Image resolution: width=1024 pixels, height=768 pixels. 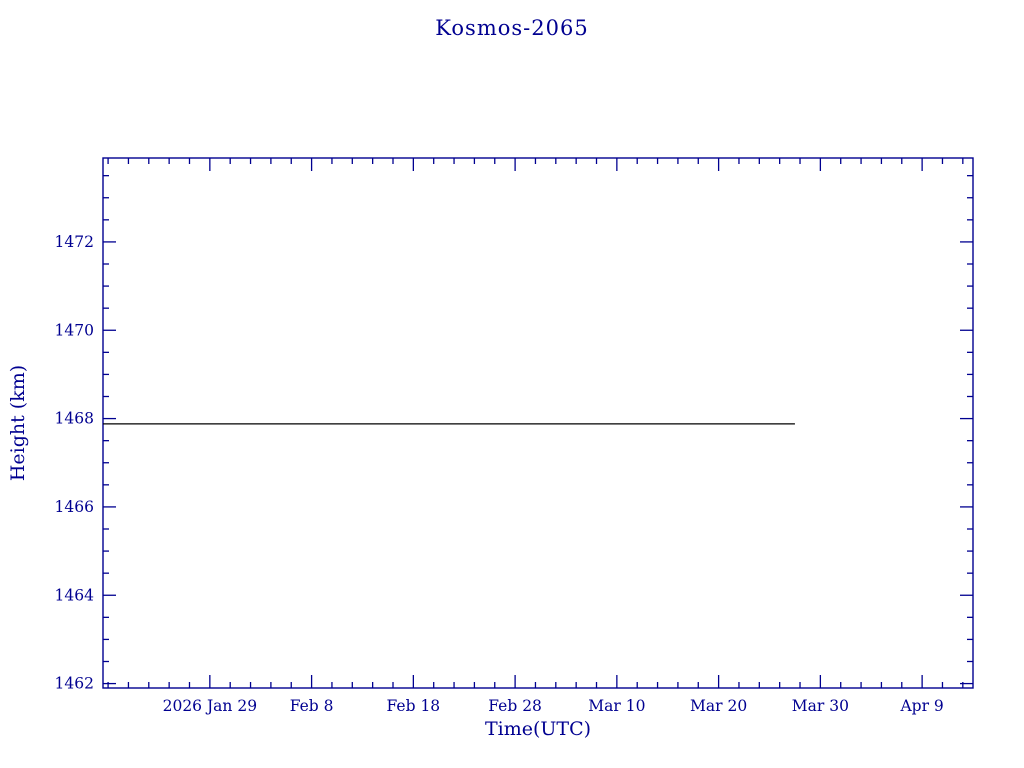 What do you see at coordinates (74, 242) in the screenshot?
I see `y-tick-label: 1472` at bounding box center [74, 242].